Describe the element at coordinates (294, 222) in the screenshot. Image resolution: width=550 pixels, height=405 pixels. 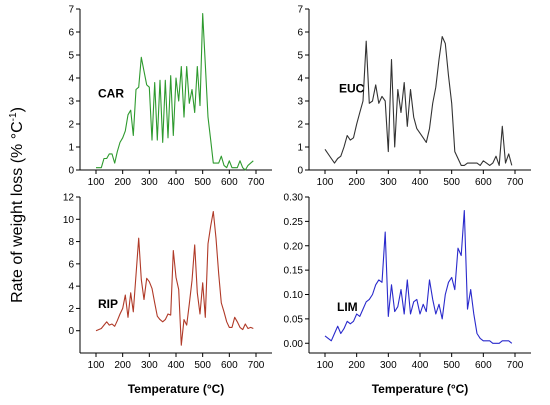
I see `y-tick-label: 0.25` at that location.